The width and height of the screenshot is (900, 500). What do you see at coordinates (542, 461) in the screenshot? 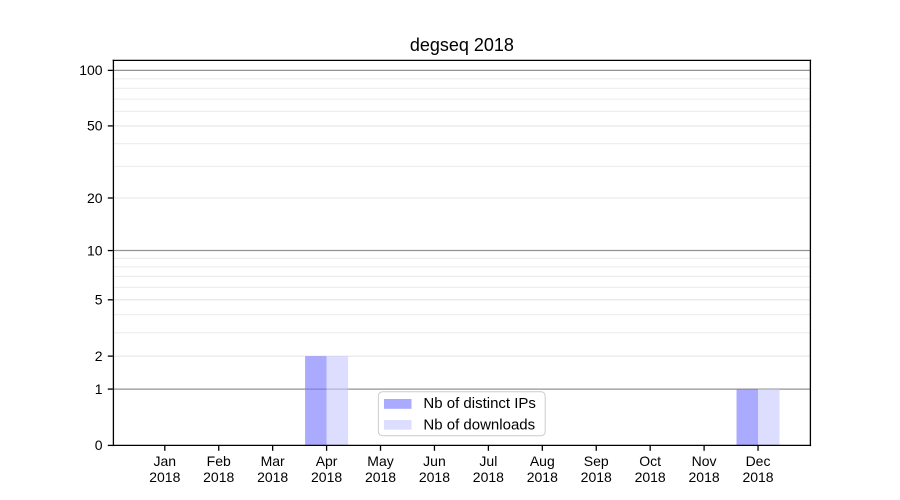
I see `svg-text: Aug` at bounding box center [542, 461].